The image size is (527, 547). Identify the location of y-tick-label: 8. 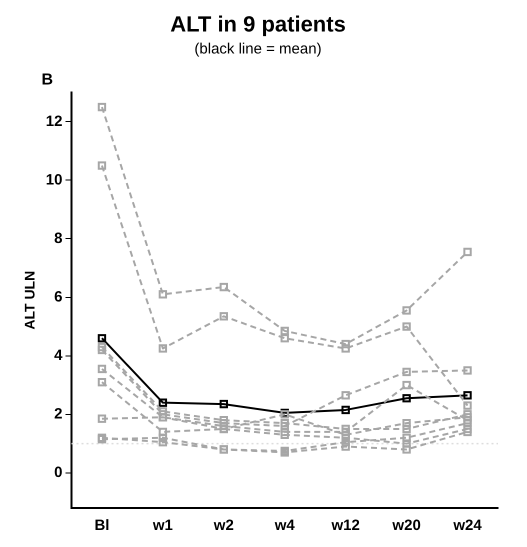
(58, 238).